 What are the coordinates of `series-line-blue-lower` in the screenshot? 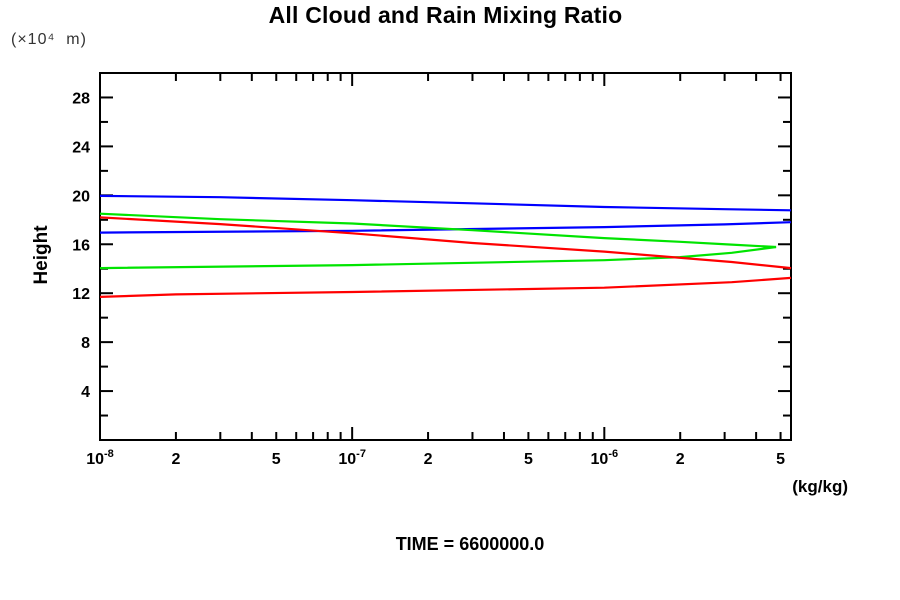 It's located at (445, 227).